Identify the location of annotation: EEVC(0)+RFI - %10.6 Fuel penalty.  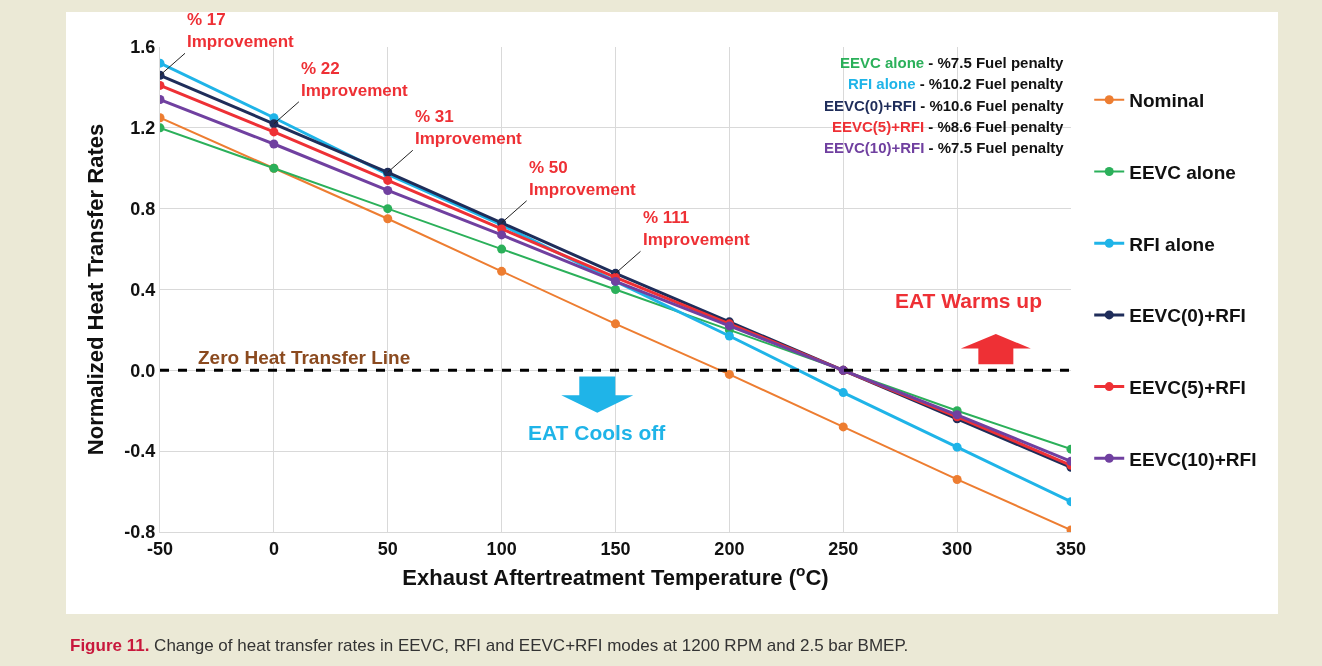
(944, 105).